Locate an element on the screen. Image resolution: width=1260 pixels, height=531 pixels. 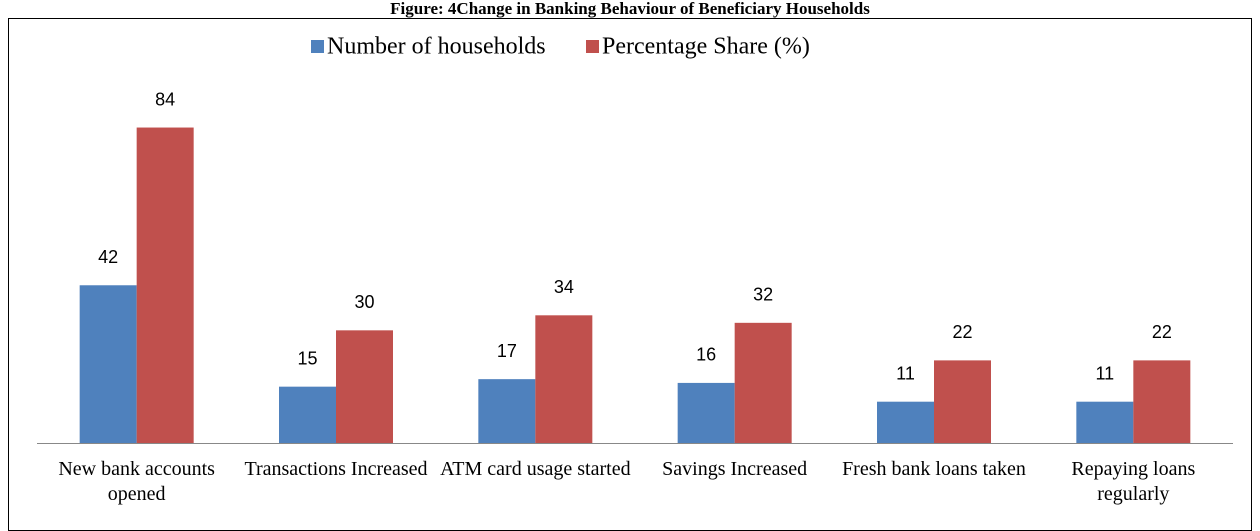
data-label: 15 is located at coordinates (307, 358).